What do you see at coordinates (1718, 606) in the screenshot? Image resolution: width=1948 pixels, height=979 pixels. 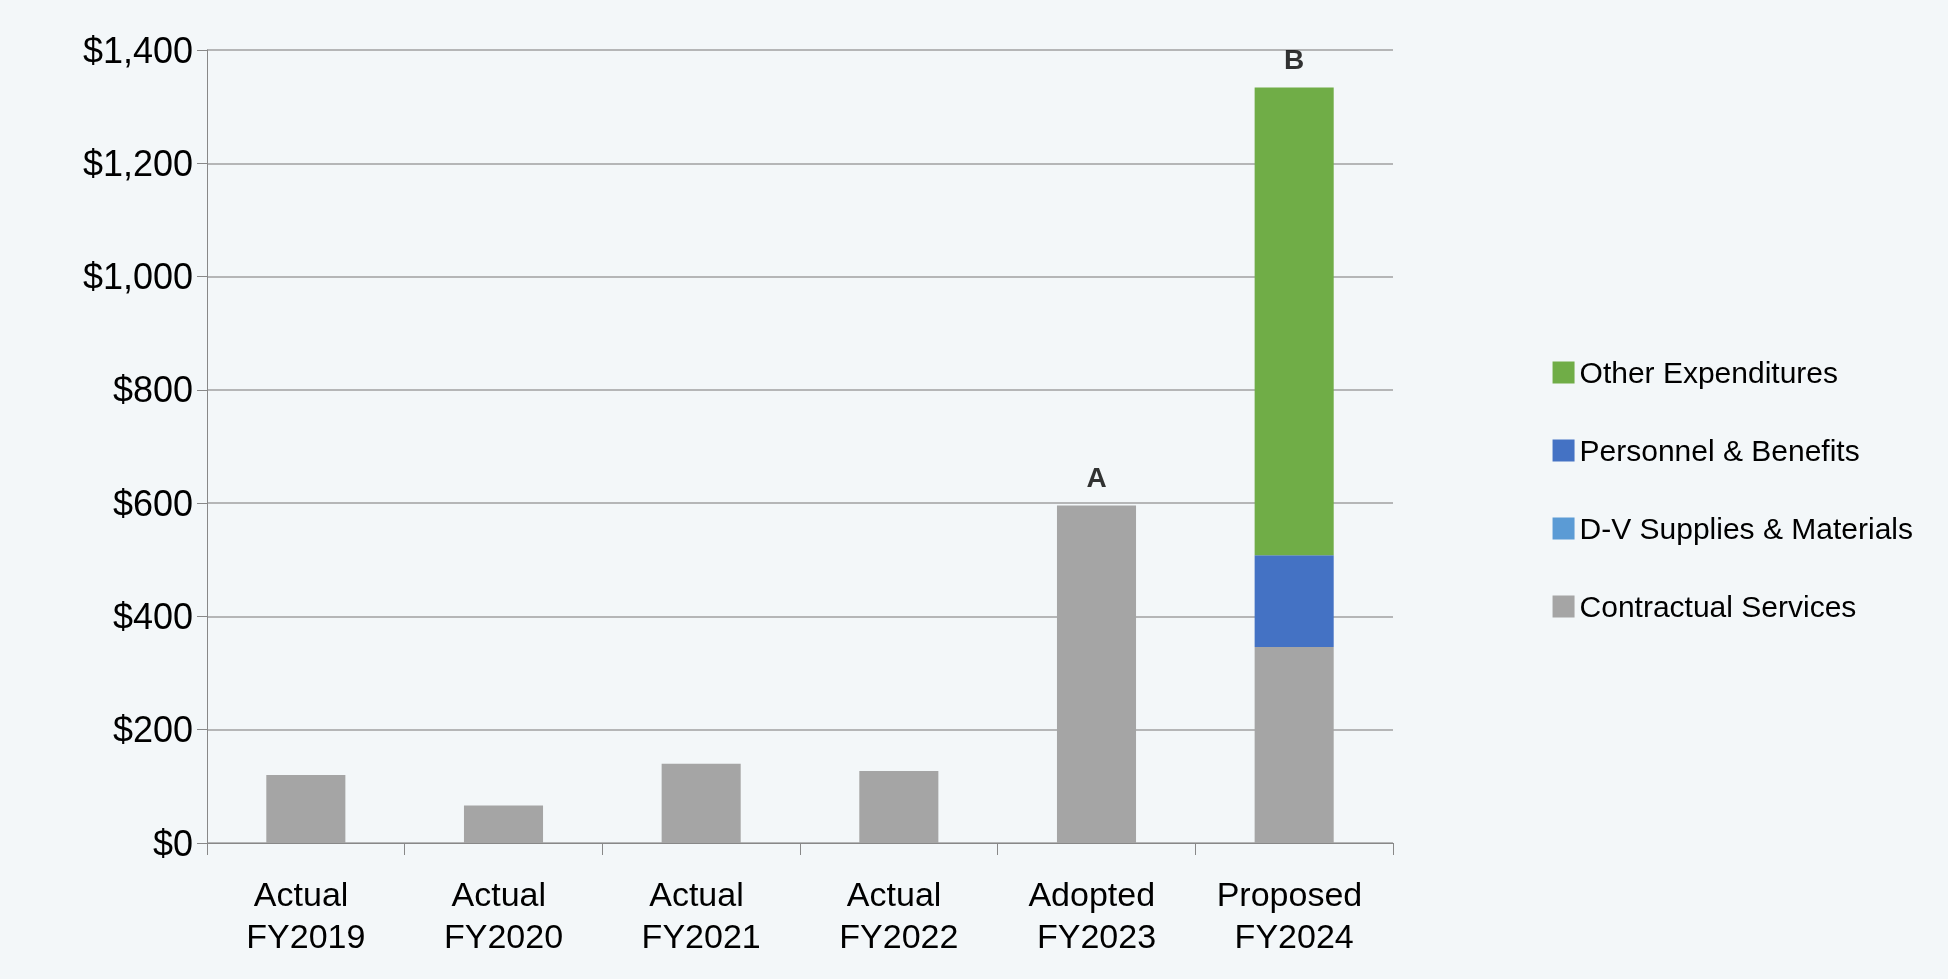 I see `legend-label: Contractual Services` at bounding box center [1718, 606].